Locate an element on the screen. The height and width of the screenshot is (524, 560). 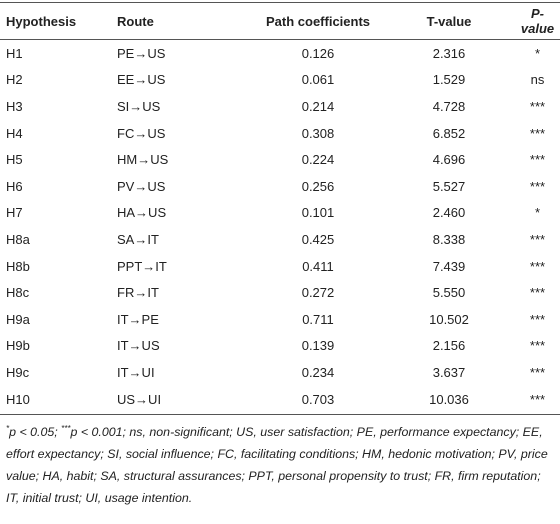
table-cell: ns is located at coordinates (537, 80).